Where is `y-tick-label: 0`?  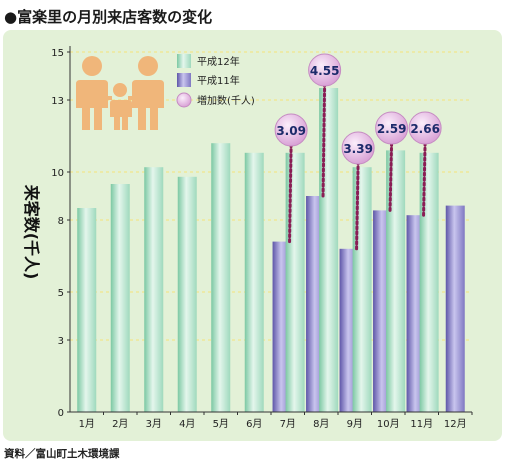
y-tick-label: 0 is located at coordinates (61, 413).